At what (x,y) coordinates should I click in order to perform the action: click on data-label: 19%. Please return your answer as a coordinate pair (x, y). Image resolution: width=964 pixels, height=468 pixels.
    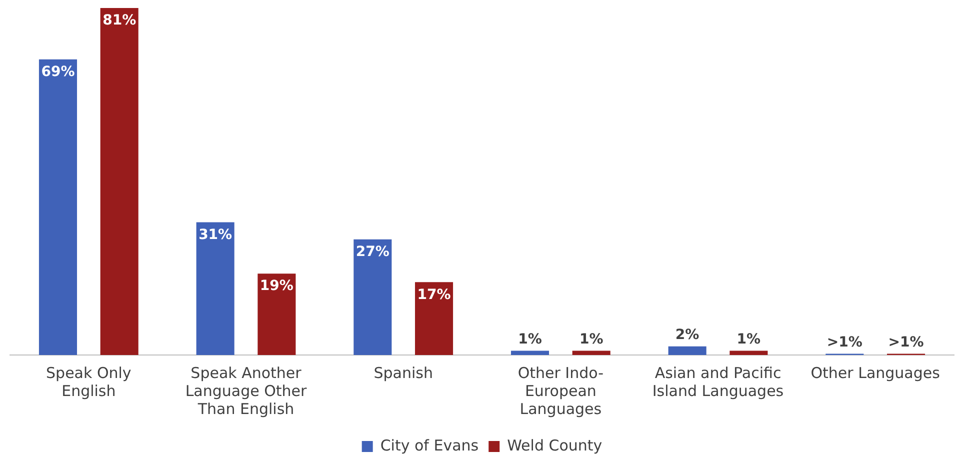
    Looking at the image, I should click on (277, 286).